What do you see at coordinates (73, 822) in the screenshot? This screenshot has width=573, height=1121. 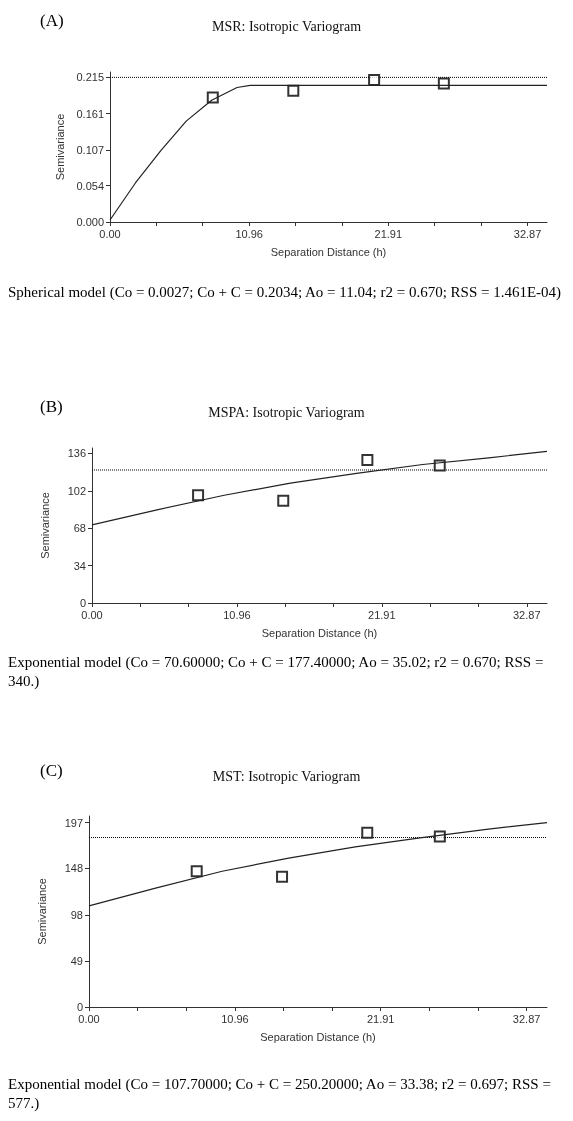 I see `y-tick-label: 197` at bounding box center [73, 822].